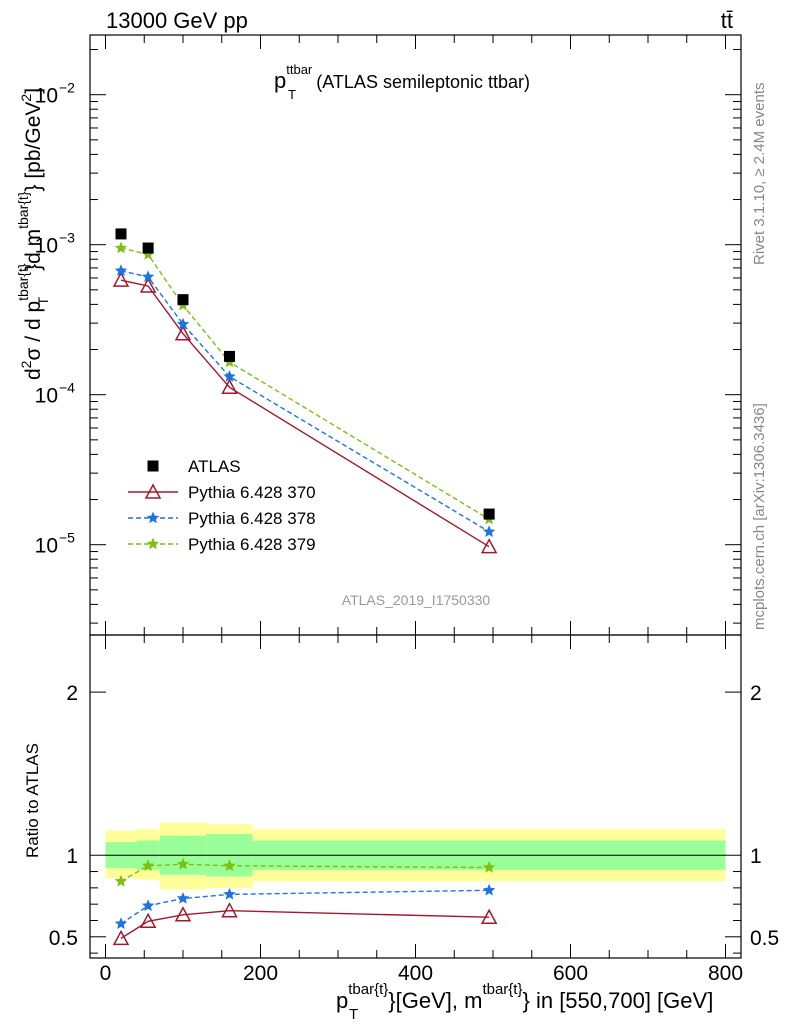 This screenshot has height=1024, width=786. I want to click on ratio-y-tick-label: 2, so click(72, 693).